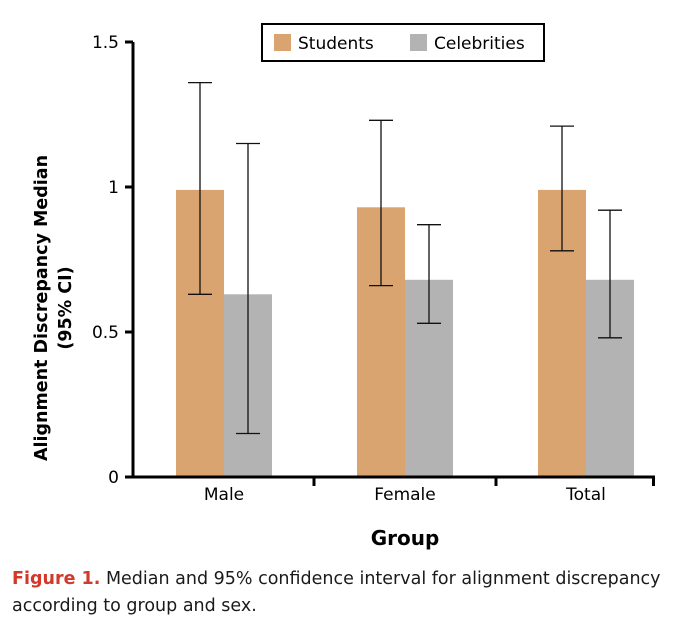 The width and height of the screenshot is (699, 637). What do you see at coordinates (405, 538) in the screenshot?
I see `x-axis-title: Group` at bounding box center [405, 538].